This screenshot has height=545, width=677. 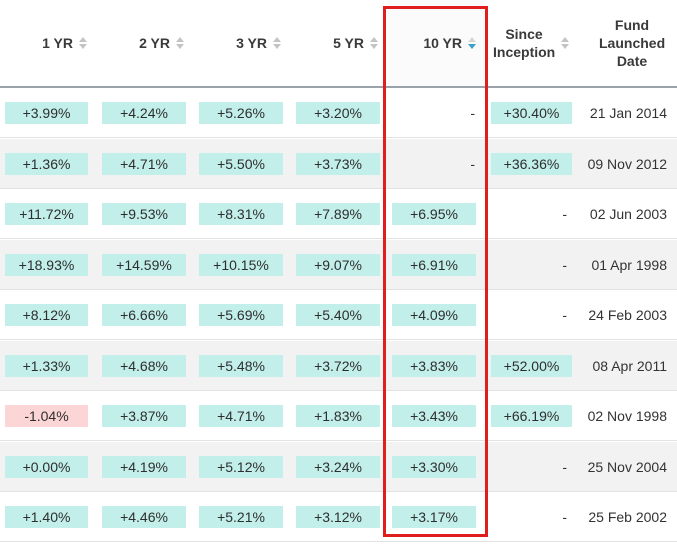 I want to click on return-value: +1.40%, so click(x=46, y=517).